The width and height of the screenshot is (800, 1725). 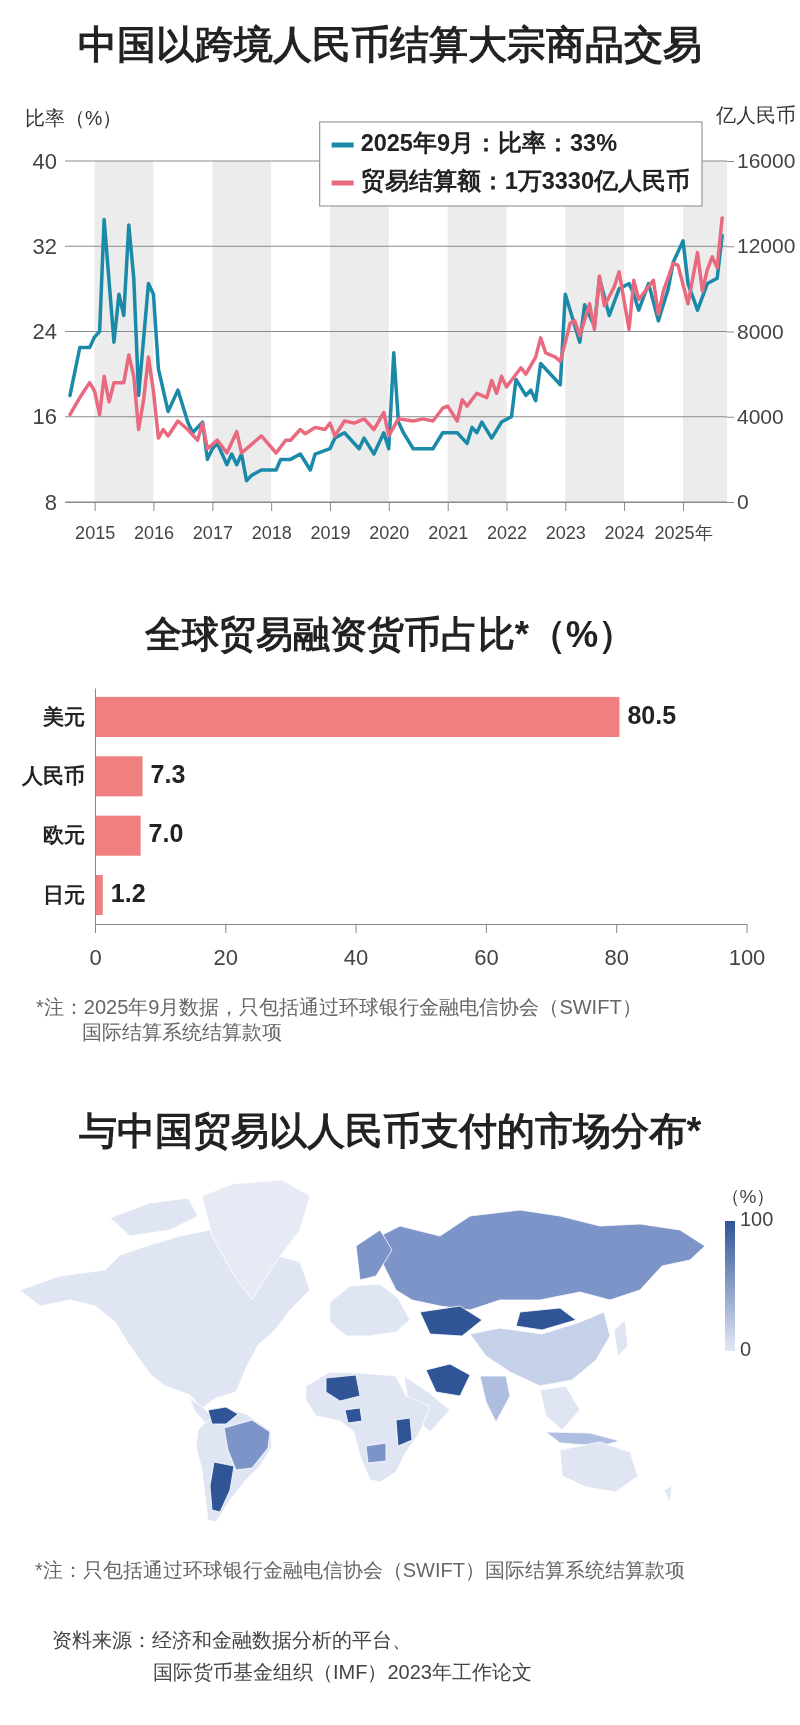 What do you see at coordinates (760, 416) in the screenshot?
I see `y2-tick-label: 4000` at bounding box center [760, 416].